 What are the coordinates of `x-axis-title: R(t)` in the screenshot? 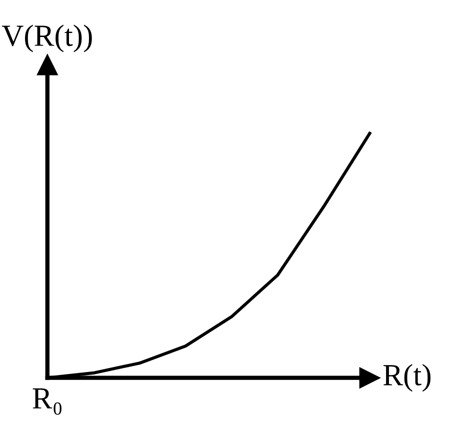 It's located at (406, 378).